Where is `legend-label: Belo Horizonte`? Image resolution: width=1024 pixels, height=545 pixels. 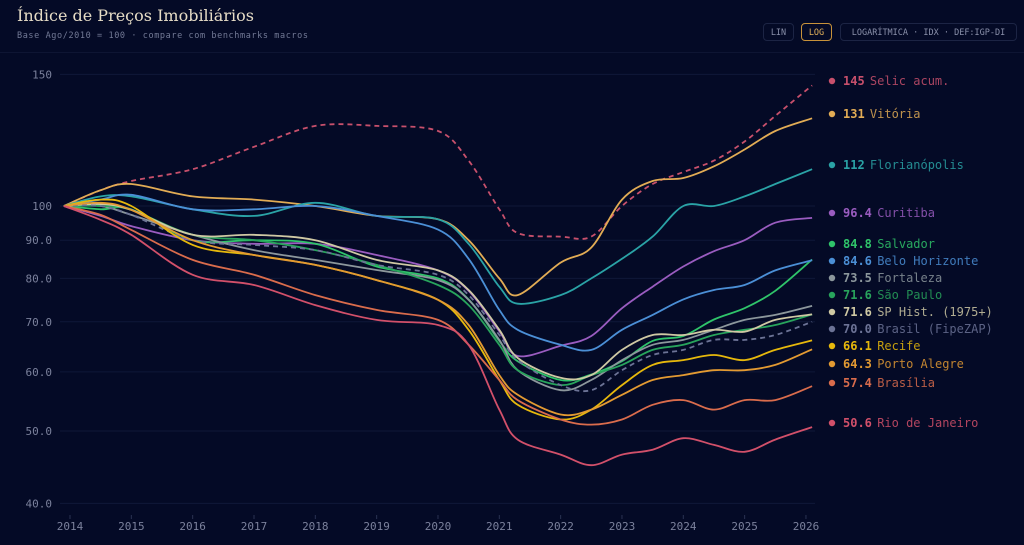 legend-label: Belo Horizonte is located at coordinates (927, 261).